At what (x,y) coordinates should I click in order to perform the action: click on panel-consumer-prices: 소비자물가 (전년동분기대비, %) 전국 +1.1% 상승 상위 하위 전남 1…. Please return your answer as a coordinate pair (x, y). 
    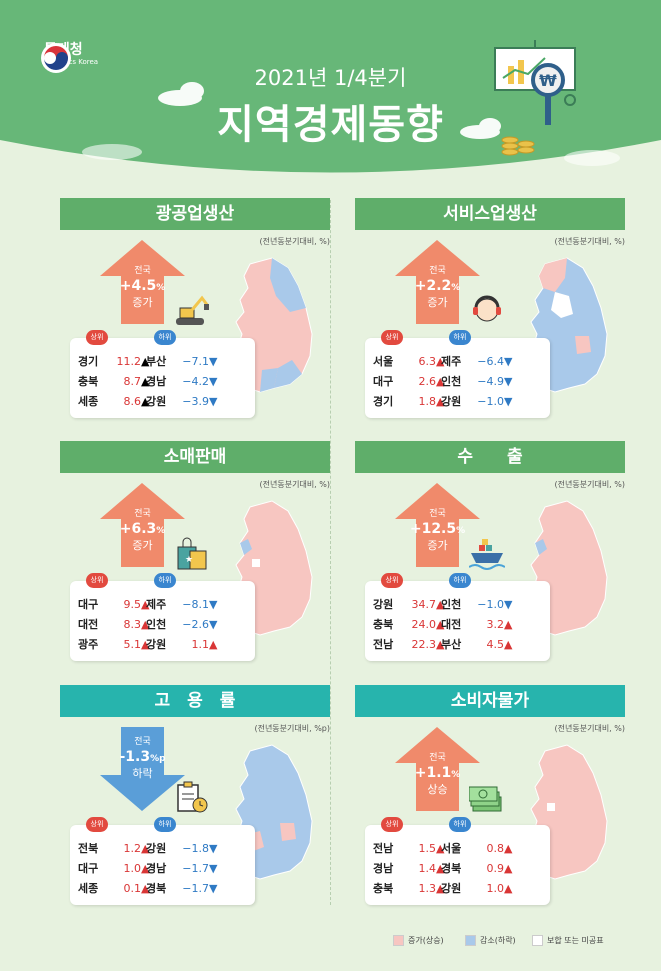
    Looking at the image, I should click on (490, 802).